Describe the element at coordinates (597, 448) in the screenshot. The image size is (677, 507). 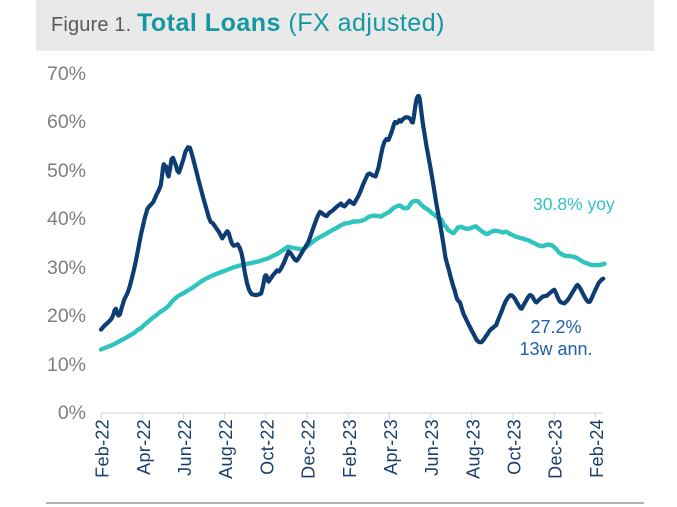
I see `svg-text: Feb-24` at that location.